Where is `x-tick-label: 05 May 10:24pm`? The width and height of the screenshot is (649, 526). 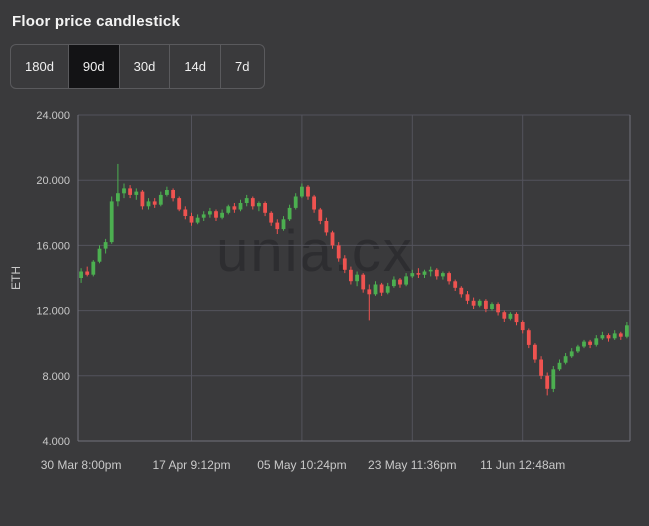 x-tick-label: 05 May 10:24pm is located at coordinates (301, 465).